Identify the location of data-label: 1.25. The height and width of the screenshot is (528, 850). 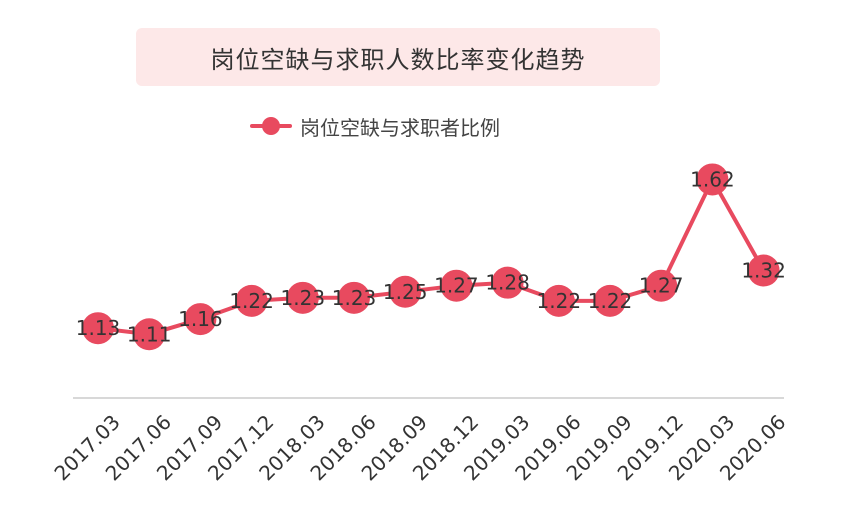
(405, 292).